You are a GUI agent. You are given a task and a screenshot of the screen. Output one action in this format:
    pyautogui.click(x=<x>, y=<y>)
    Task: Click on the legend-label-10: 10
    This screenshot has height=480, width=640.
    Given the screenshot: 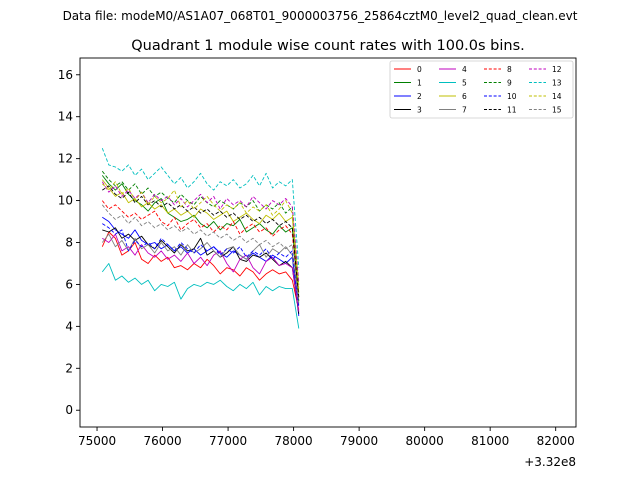 What is the action you would take?
    pyautogui.click(x=512, y=96)
    